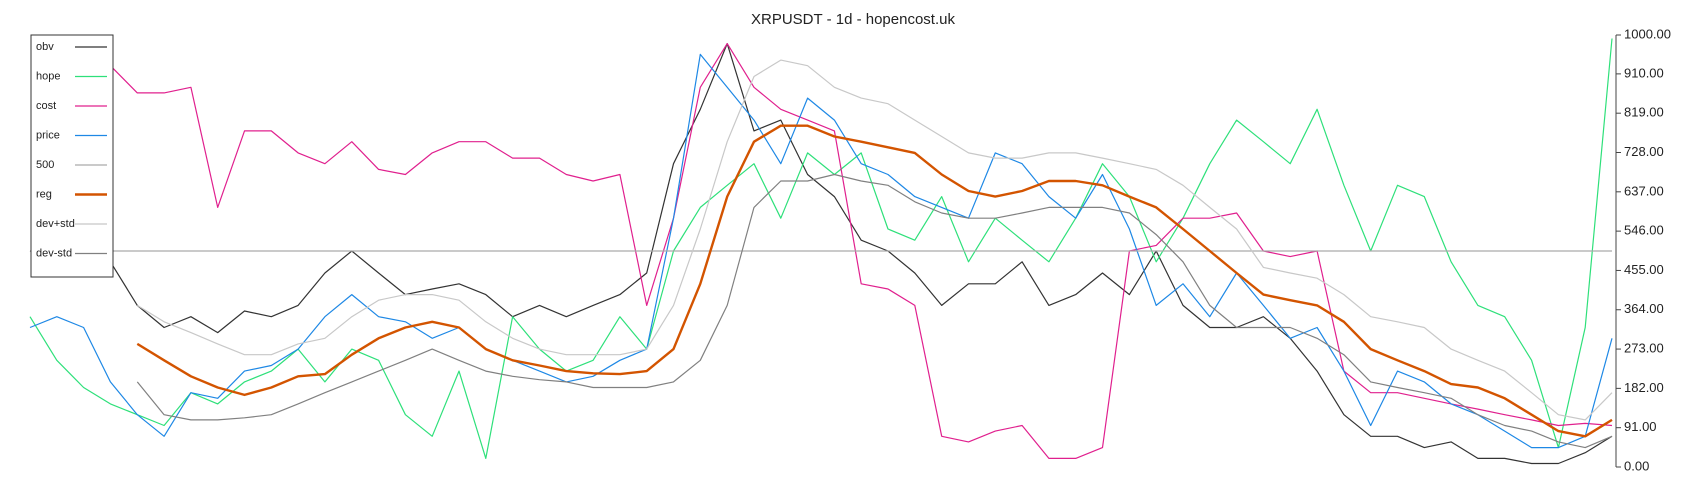 This screenshot has height=500, width=1700. What do you see at coordinates (44, 194) in the screenshot?
I see `legend-label: reg` at bounding box center [44, 194].